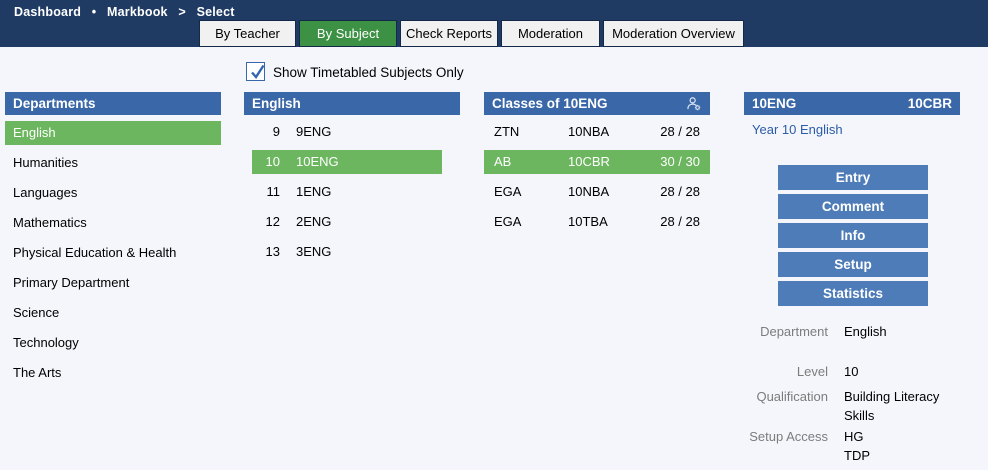  What do you see at coordinates (588, 221) in the screenshot?
I see `class-code: 10TBA` at bounding box center [588, 221].